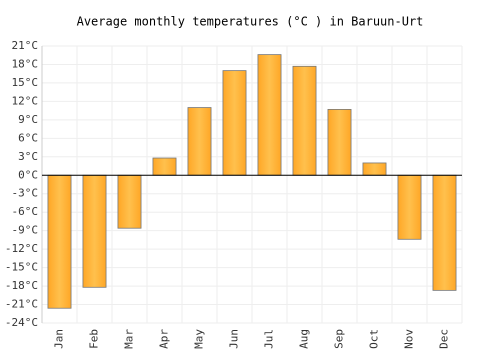 The height and width of the screenshot is (350, 500). I want to click on y-tick-label: -15°C, so click(21, 267).